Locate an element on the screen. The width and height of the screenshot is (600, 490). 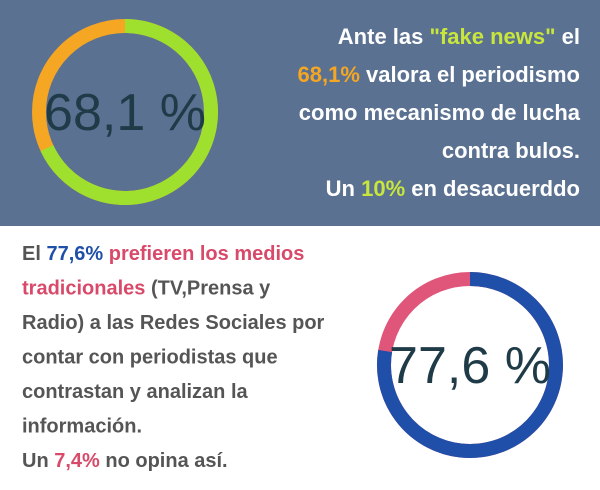
text-line: Radio) a las Redes Sociales por is located at coordinates (173, 323).